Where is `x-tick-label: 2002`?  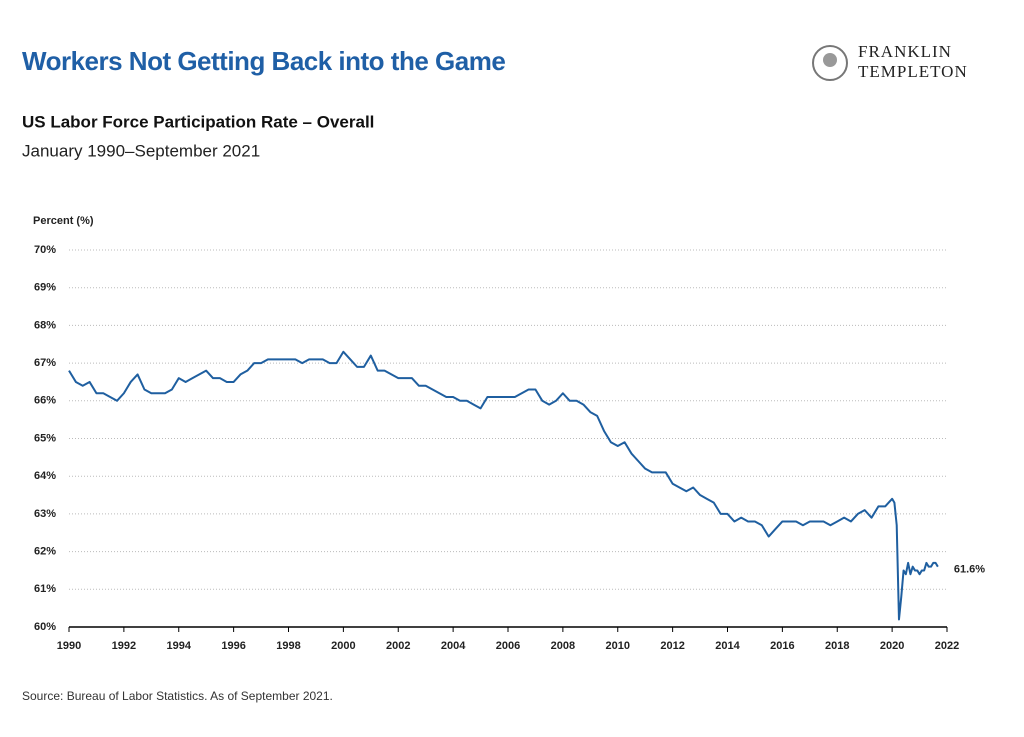 x-tick-label: 2002 is located at coordinates (398, 646).